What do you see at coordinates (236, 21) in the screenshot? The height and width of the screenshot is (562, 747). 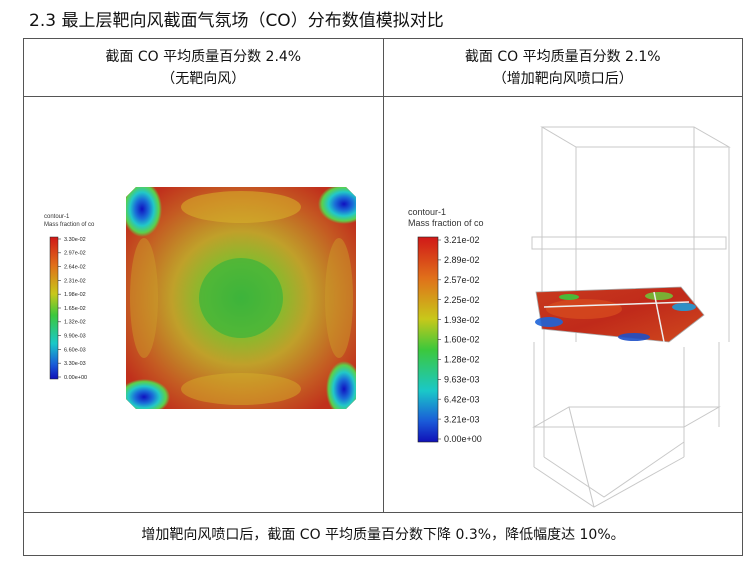 I see `section-heading: 2.3 最上层靶向风截面气氛场（CO）分布数值模拟对比` at bounding box center [236, 21].